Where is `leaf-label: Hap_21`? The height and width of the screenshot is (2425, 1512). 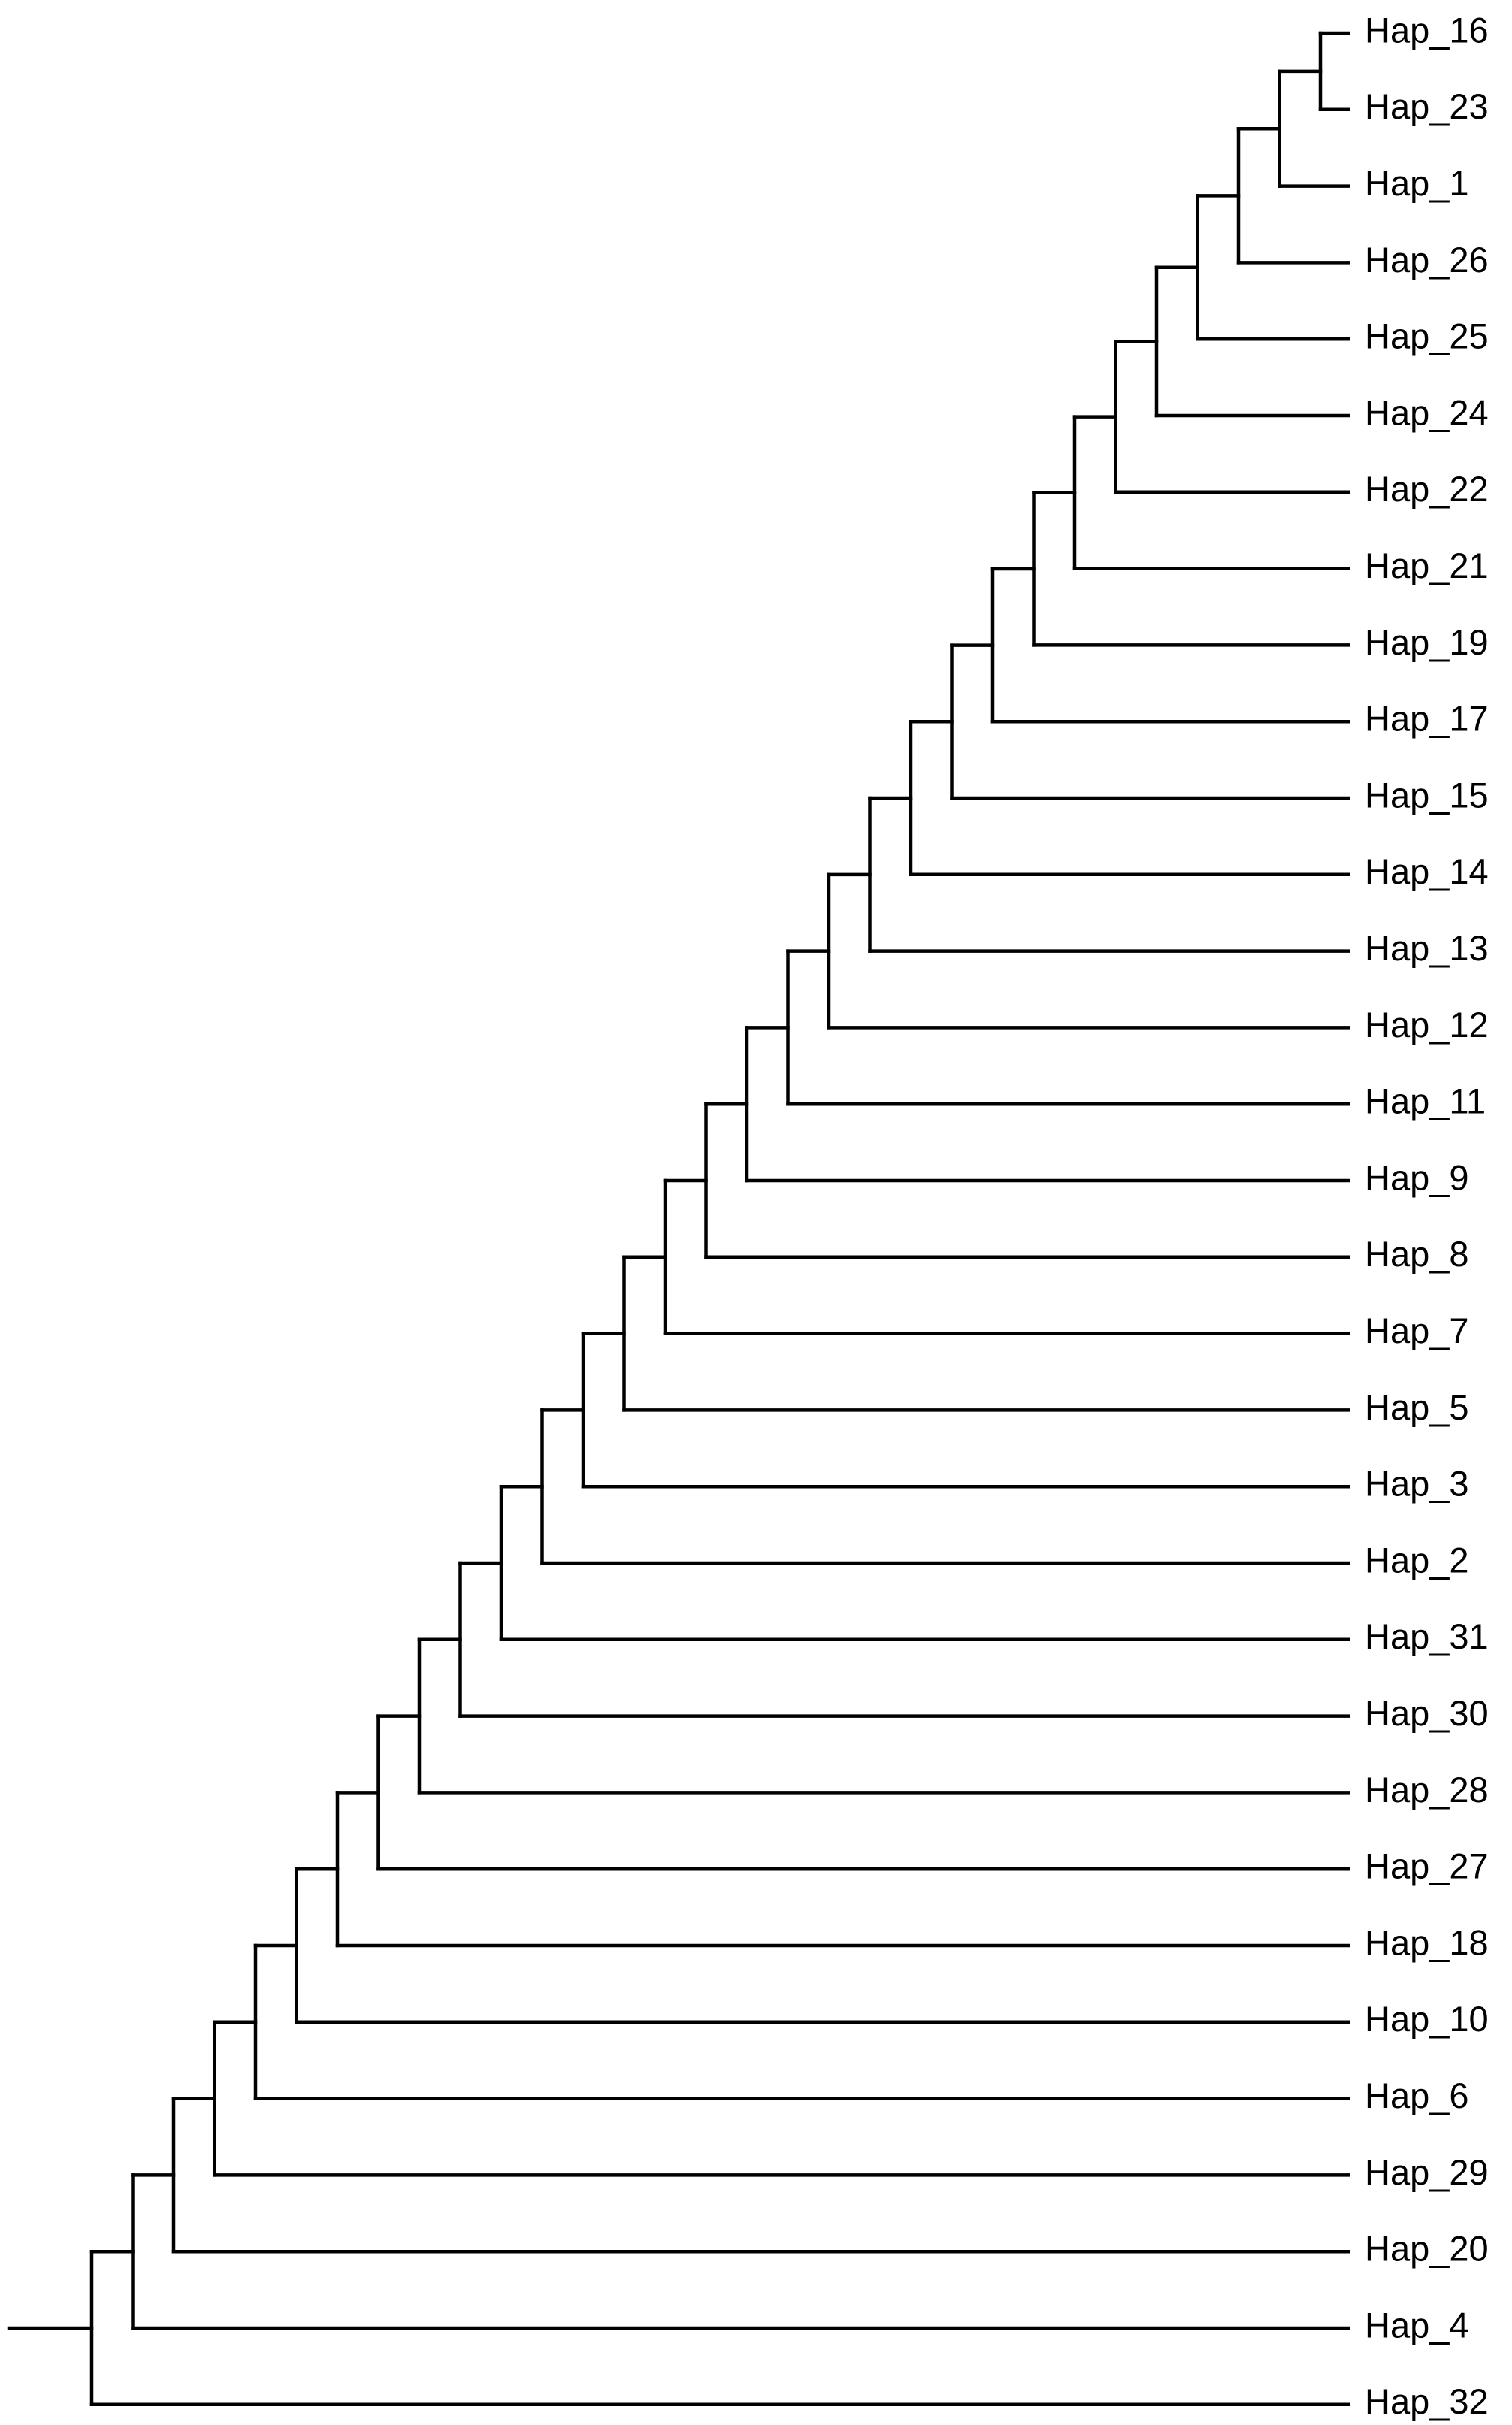 leaf-label: Hap_21 is located at coordinates (1427, 565).